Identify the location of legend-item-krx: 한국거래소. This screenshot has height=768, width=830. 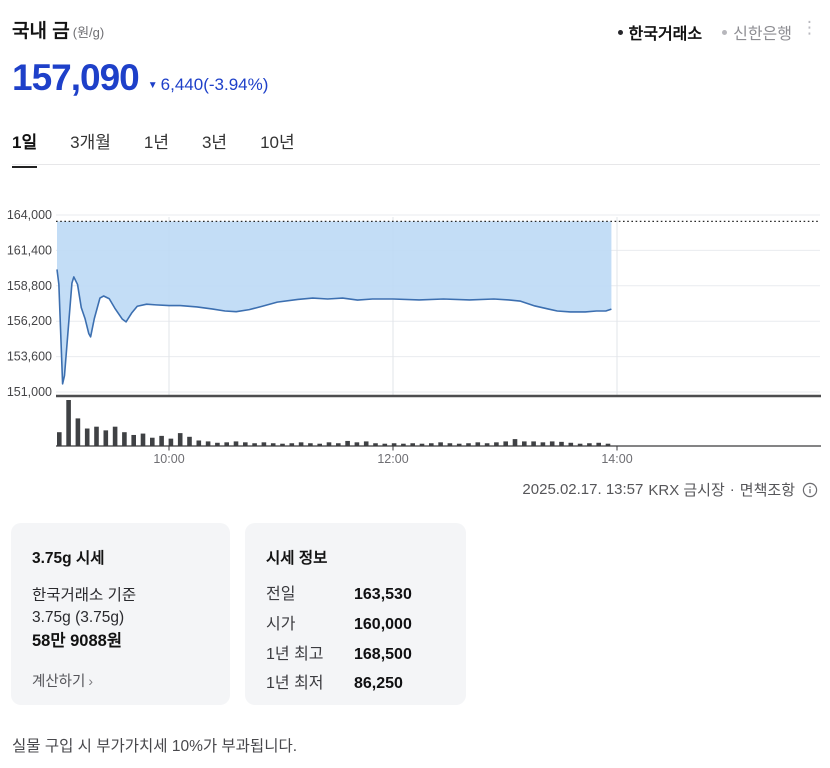
(660, 32).